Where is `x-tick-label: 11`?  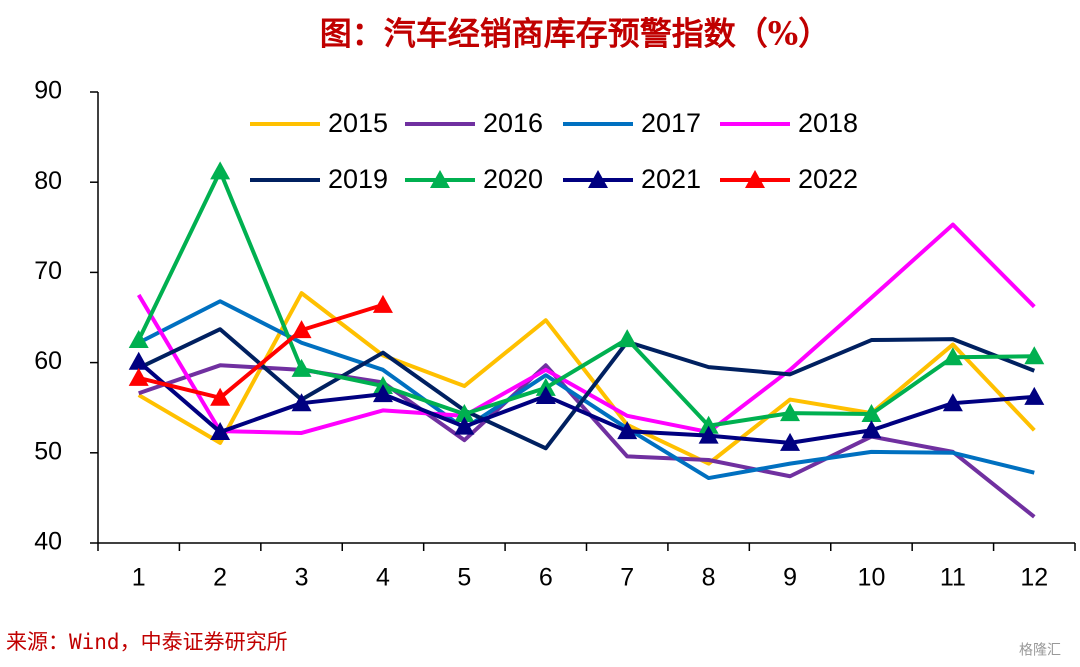
x-tick-label: 11 is located at coordinates (953, 578).